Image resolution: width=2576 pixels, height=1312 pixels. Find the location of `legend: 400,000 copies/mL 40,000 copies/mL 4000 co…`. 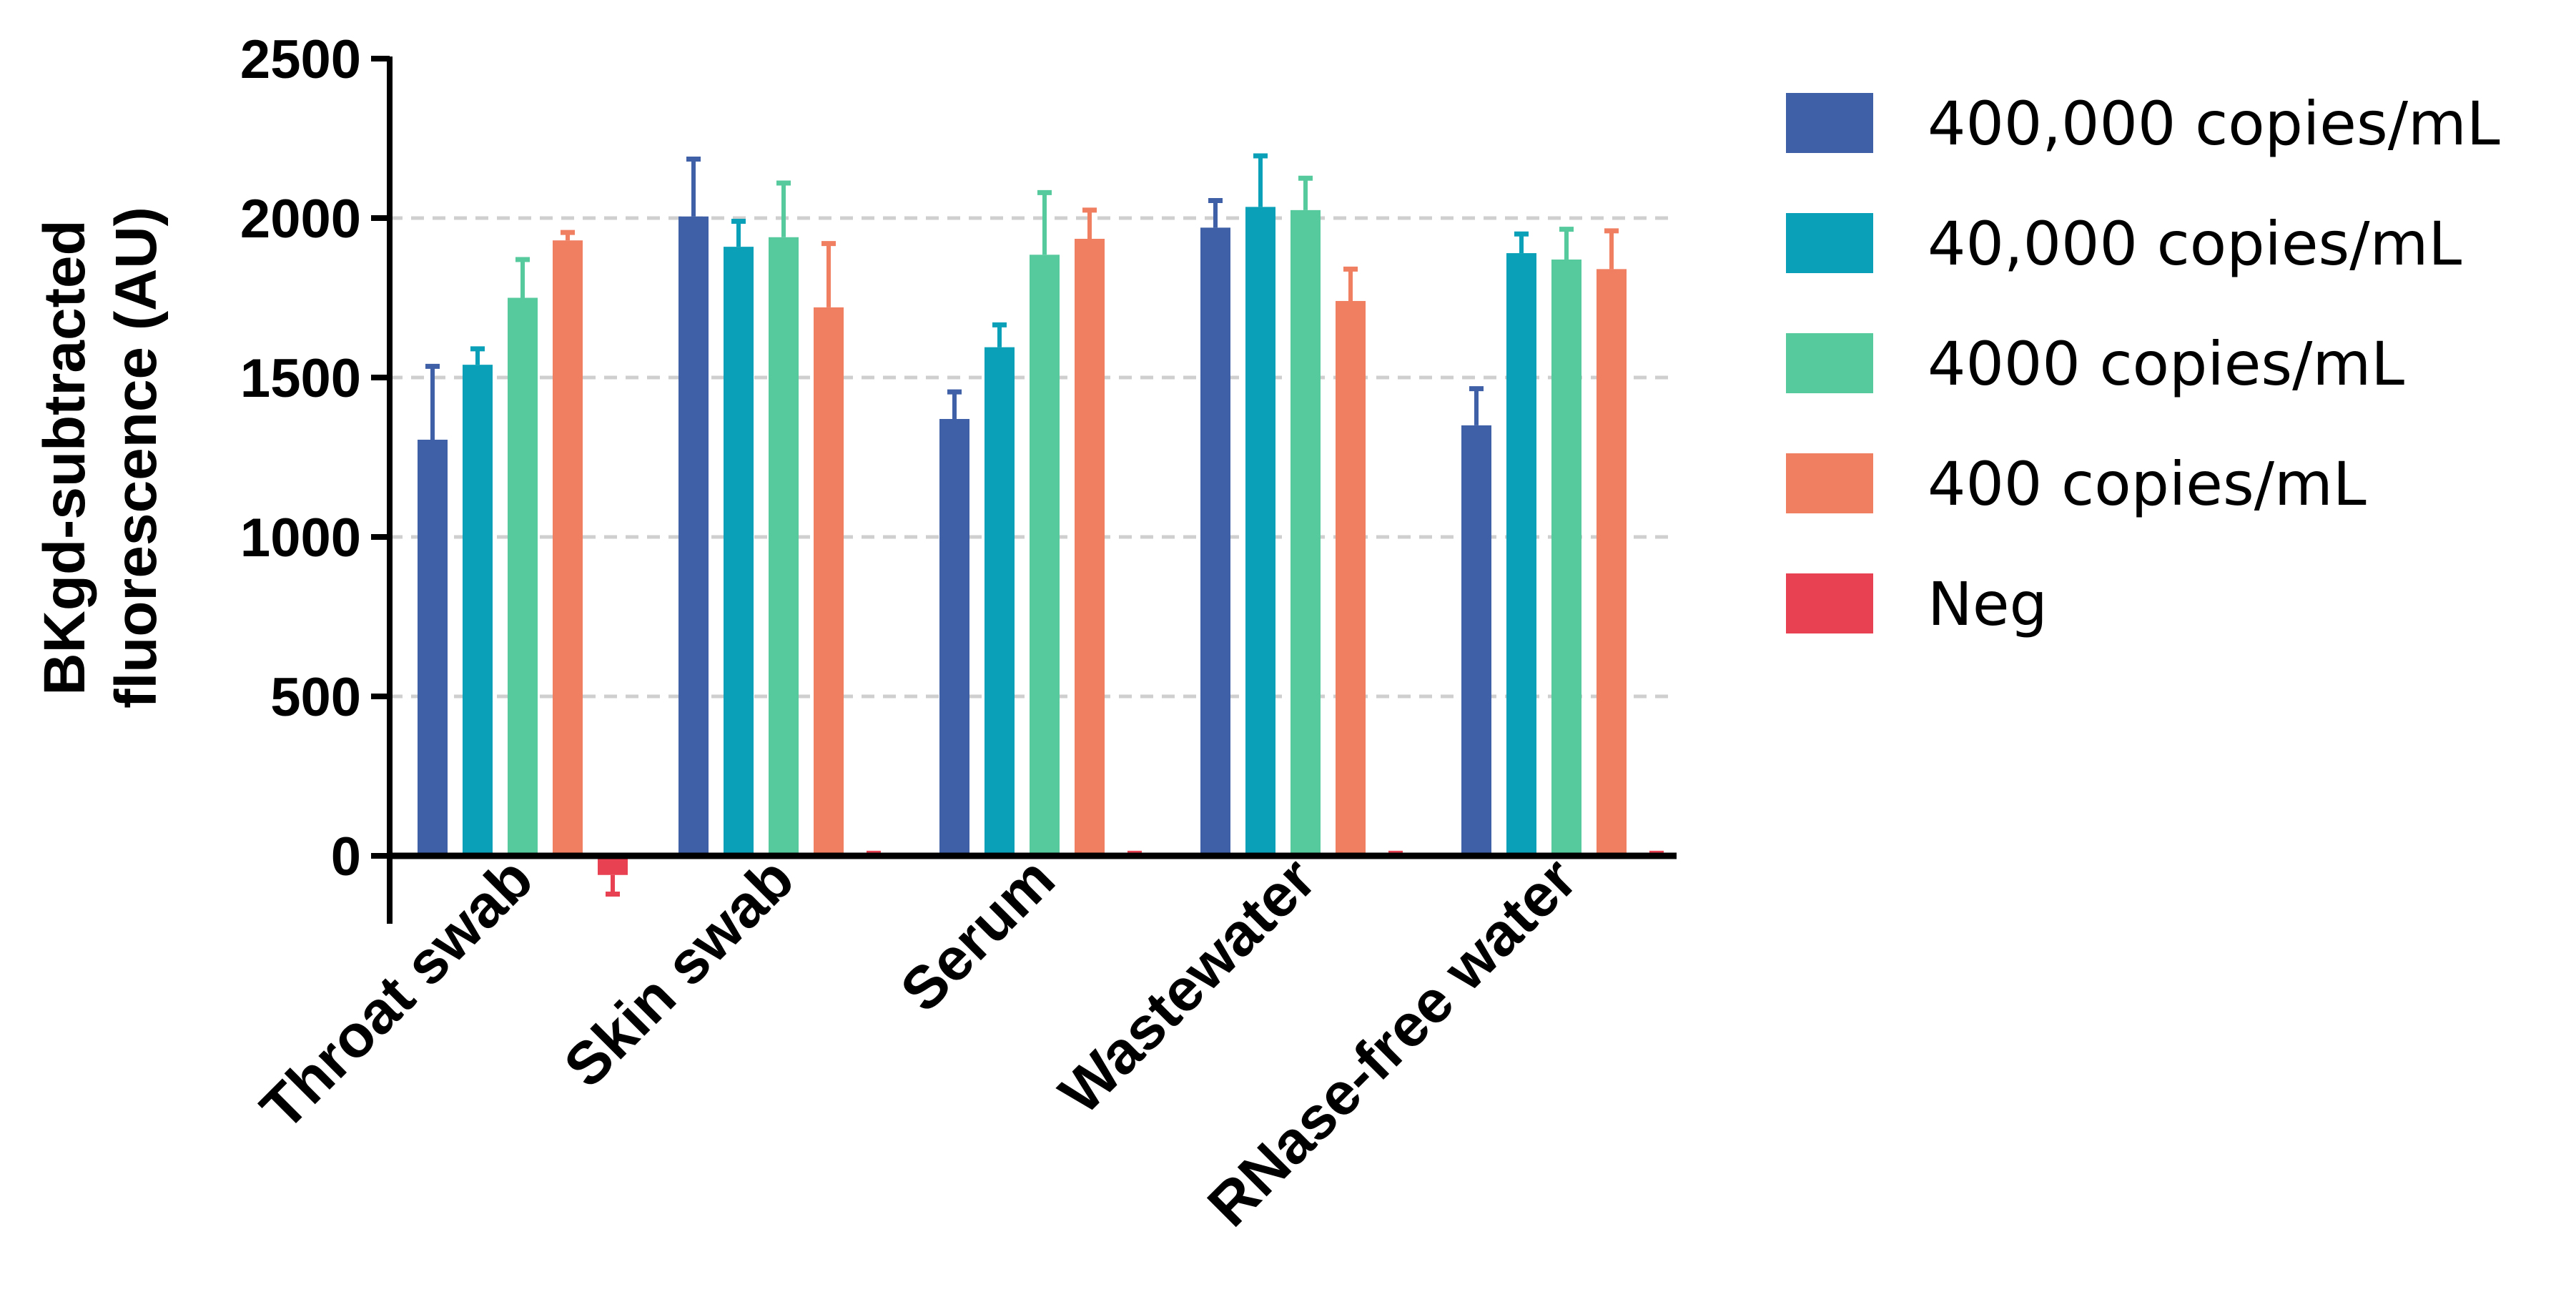

legend: 400,000 copies/mL 40,000 copies/mL 4000 co… is located at coordinates (2143, 364).